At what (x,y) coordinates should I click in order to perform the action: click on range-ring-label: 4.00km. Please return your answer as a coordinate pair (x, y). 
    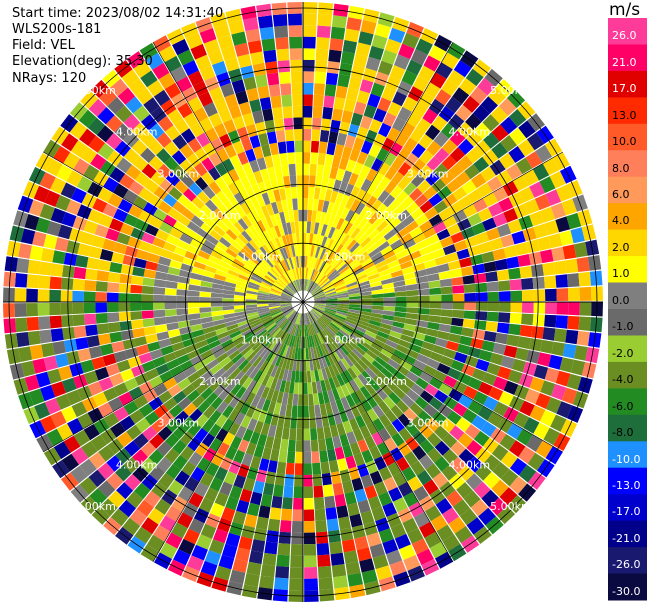
    Looking at the image, I should click on (470, 132).